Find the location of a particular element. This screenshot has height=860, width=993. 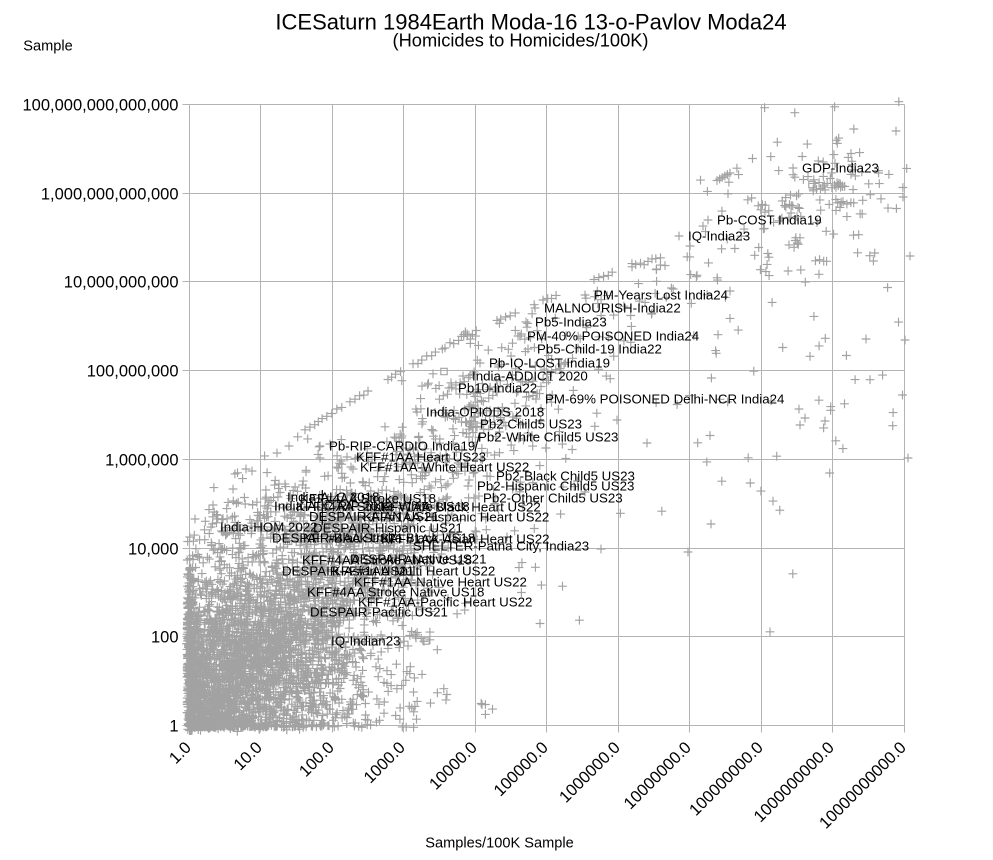

svg-text: 100,000,000 is located at coordinates (133, 371).